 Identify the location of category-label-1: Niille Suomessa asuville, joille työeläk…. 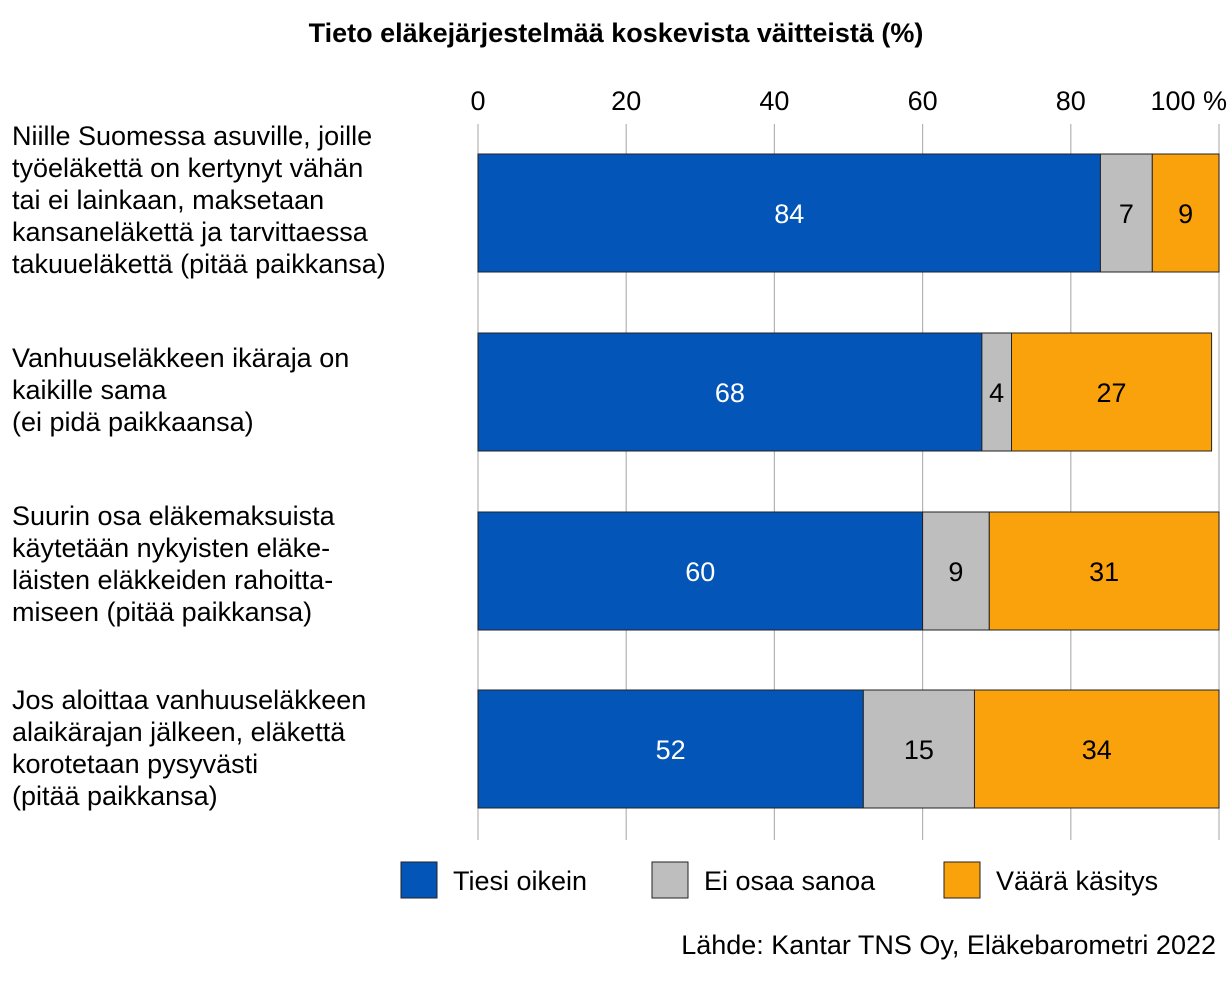
(199, 200).